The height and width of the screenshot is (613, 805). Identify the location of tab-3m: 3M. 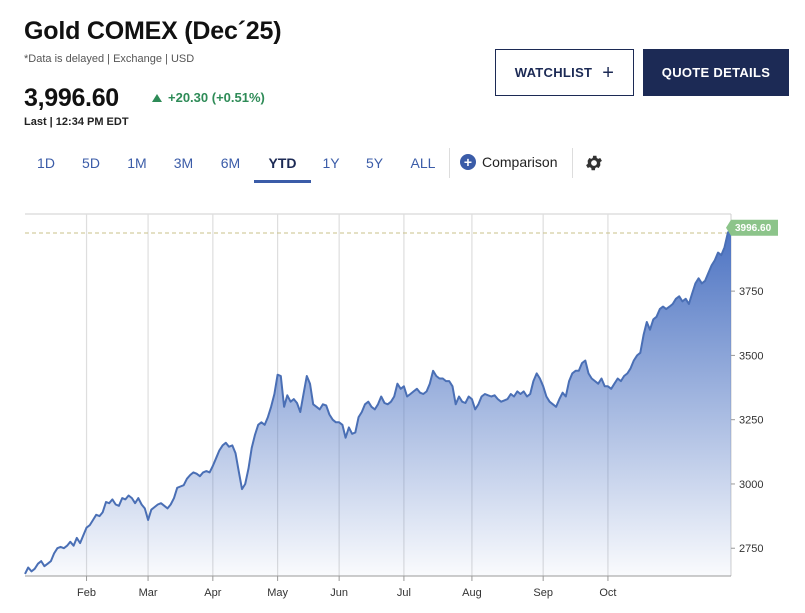
(183, 163).